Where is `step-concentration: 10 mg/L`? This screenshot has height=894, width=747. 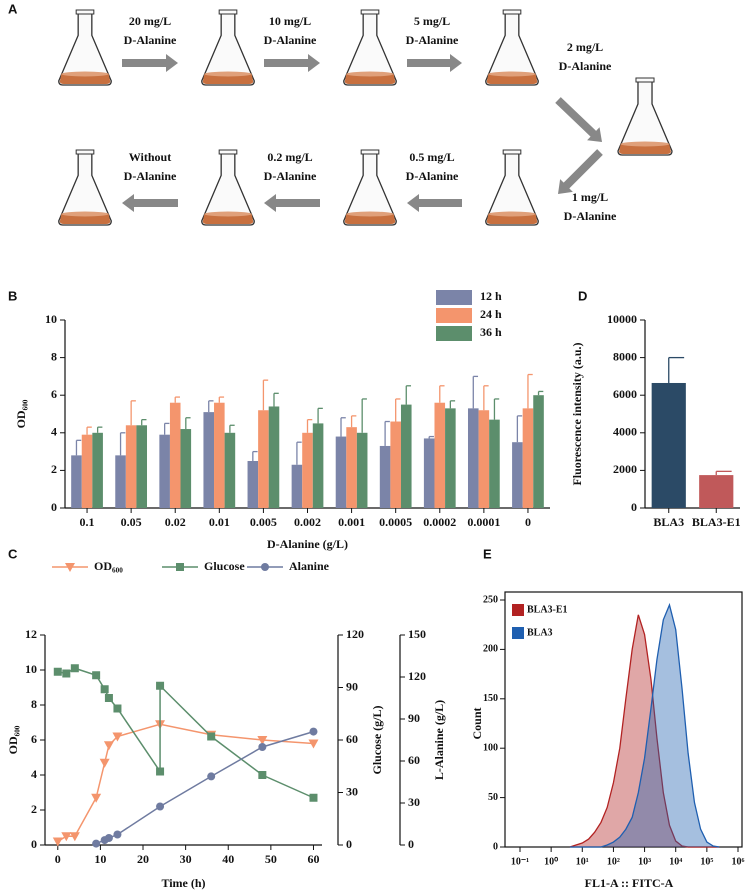 step-concentration: 10 mg/L is located at coordinates (290, 21).